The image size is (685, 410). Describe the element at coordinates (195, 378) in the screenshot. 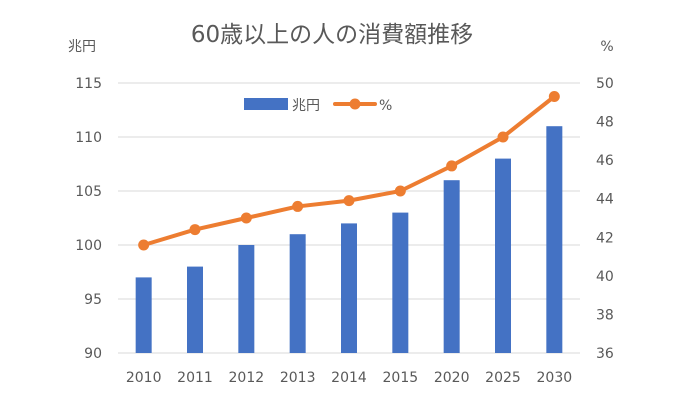

I see `x-tick-label: 2011` at that location.